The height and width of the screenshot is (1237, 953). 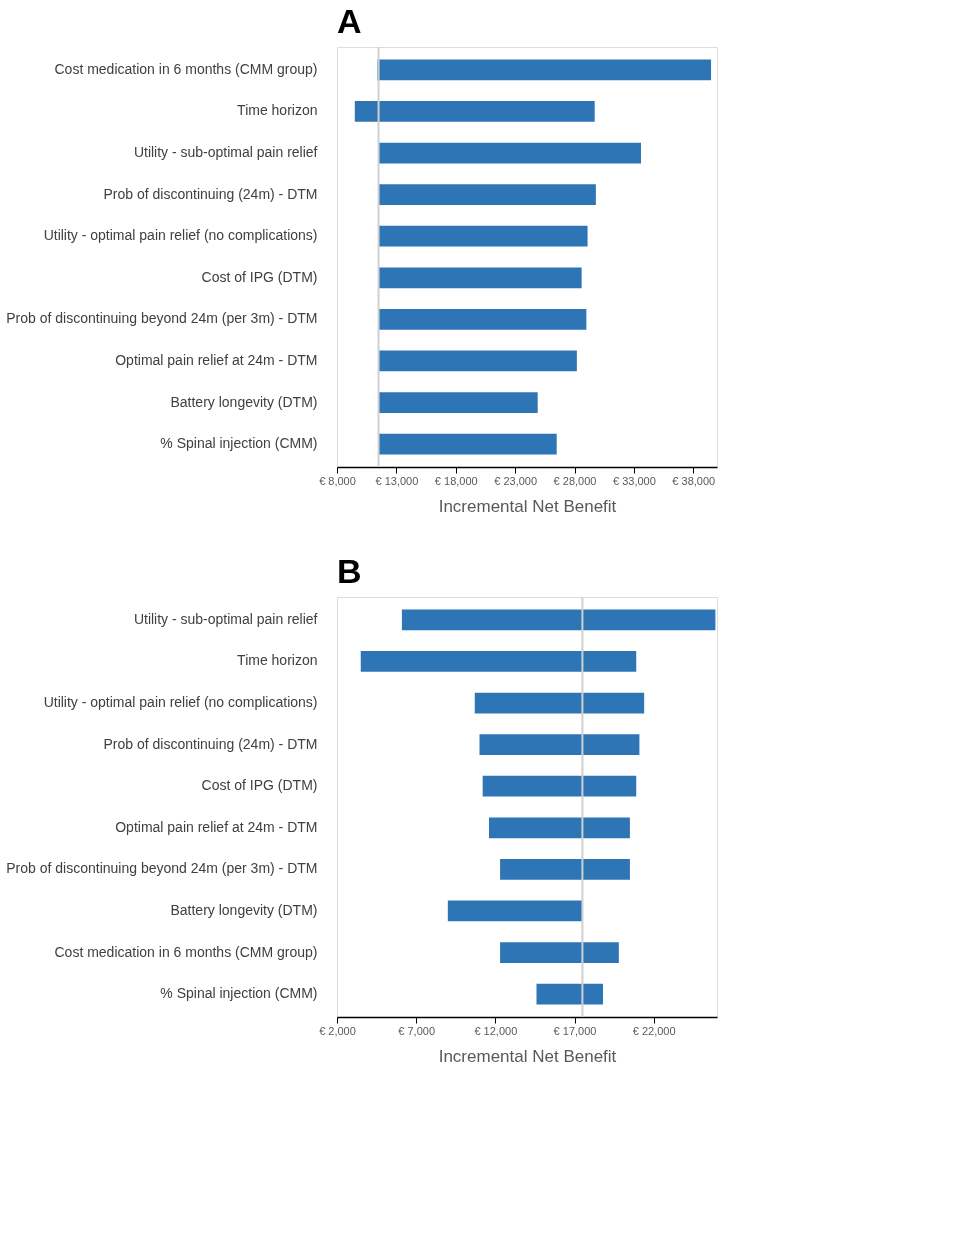 I want to click on x-tick-label: € 2,000, so click(x=337, y=1030).